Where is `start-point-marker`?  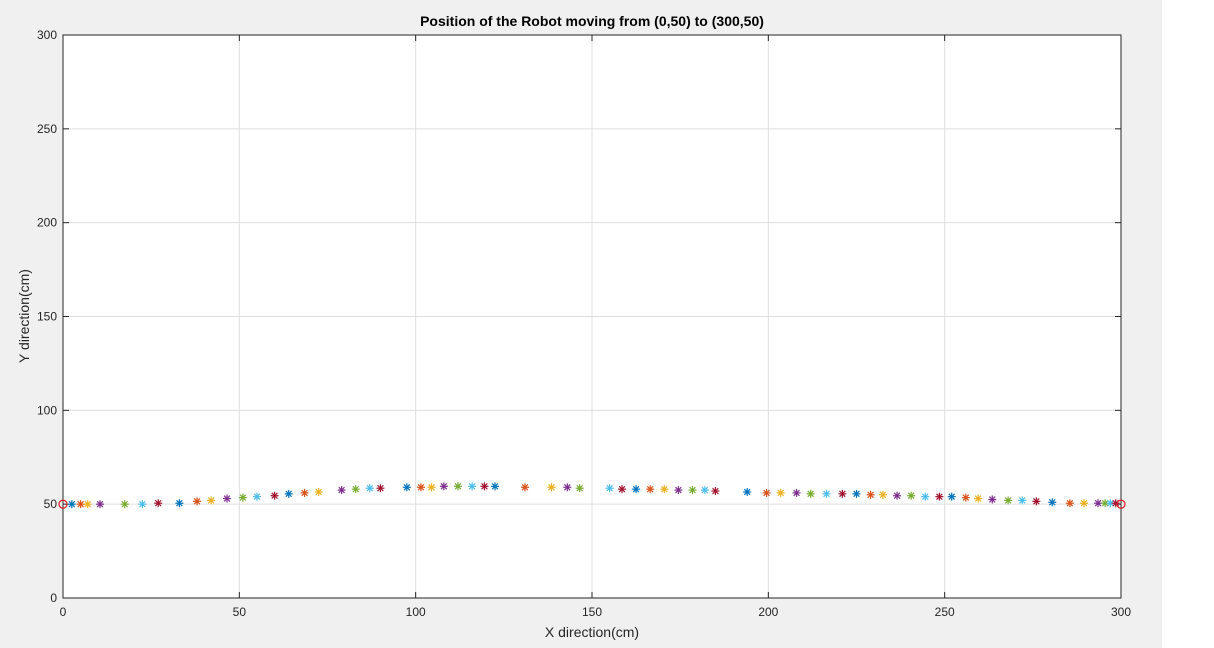 start-point-marker is located at coordinates (63, 504).